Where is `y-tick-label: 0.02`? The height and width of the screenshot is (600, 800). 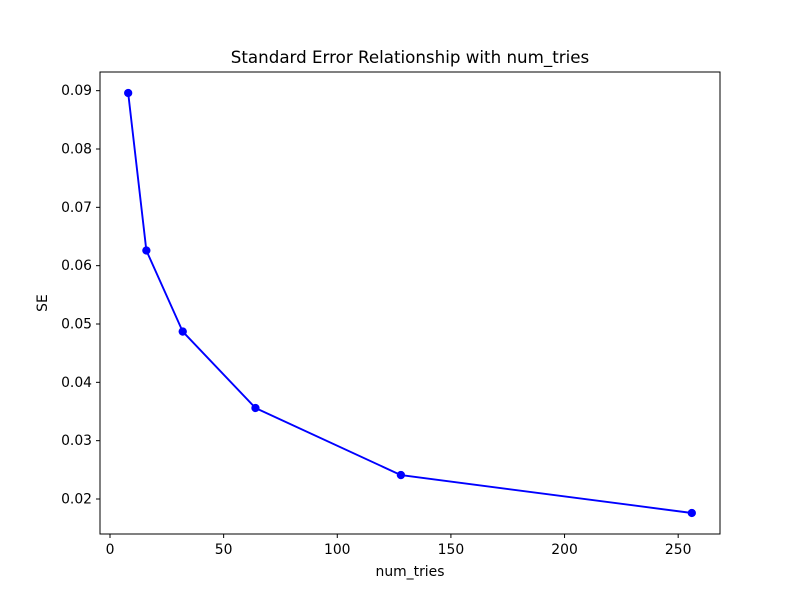 y-tick-label: 0.02 is located at coordinates (76, 500).